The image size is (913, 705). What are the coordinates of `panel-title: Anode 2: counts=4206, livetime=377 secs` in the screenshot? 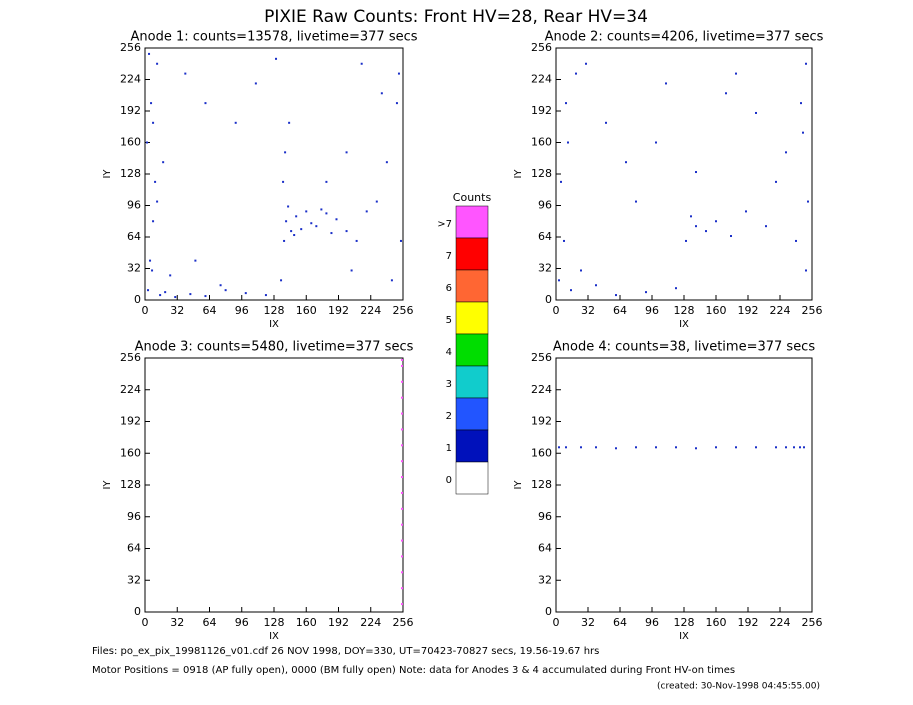 It's located at (684, 37).